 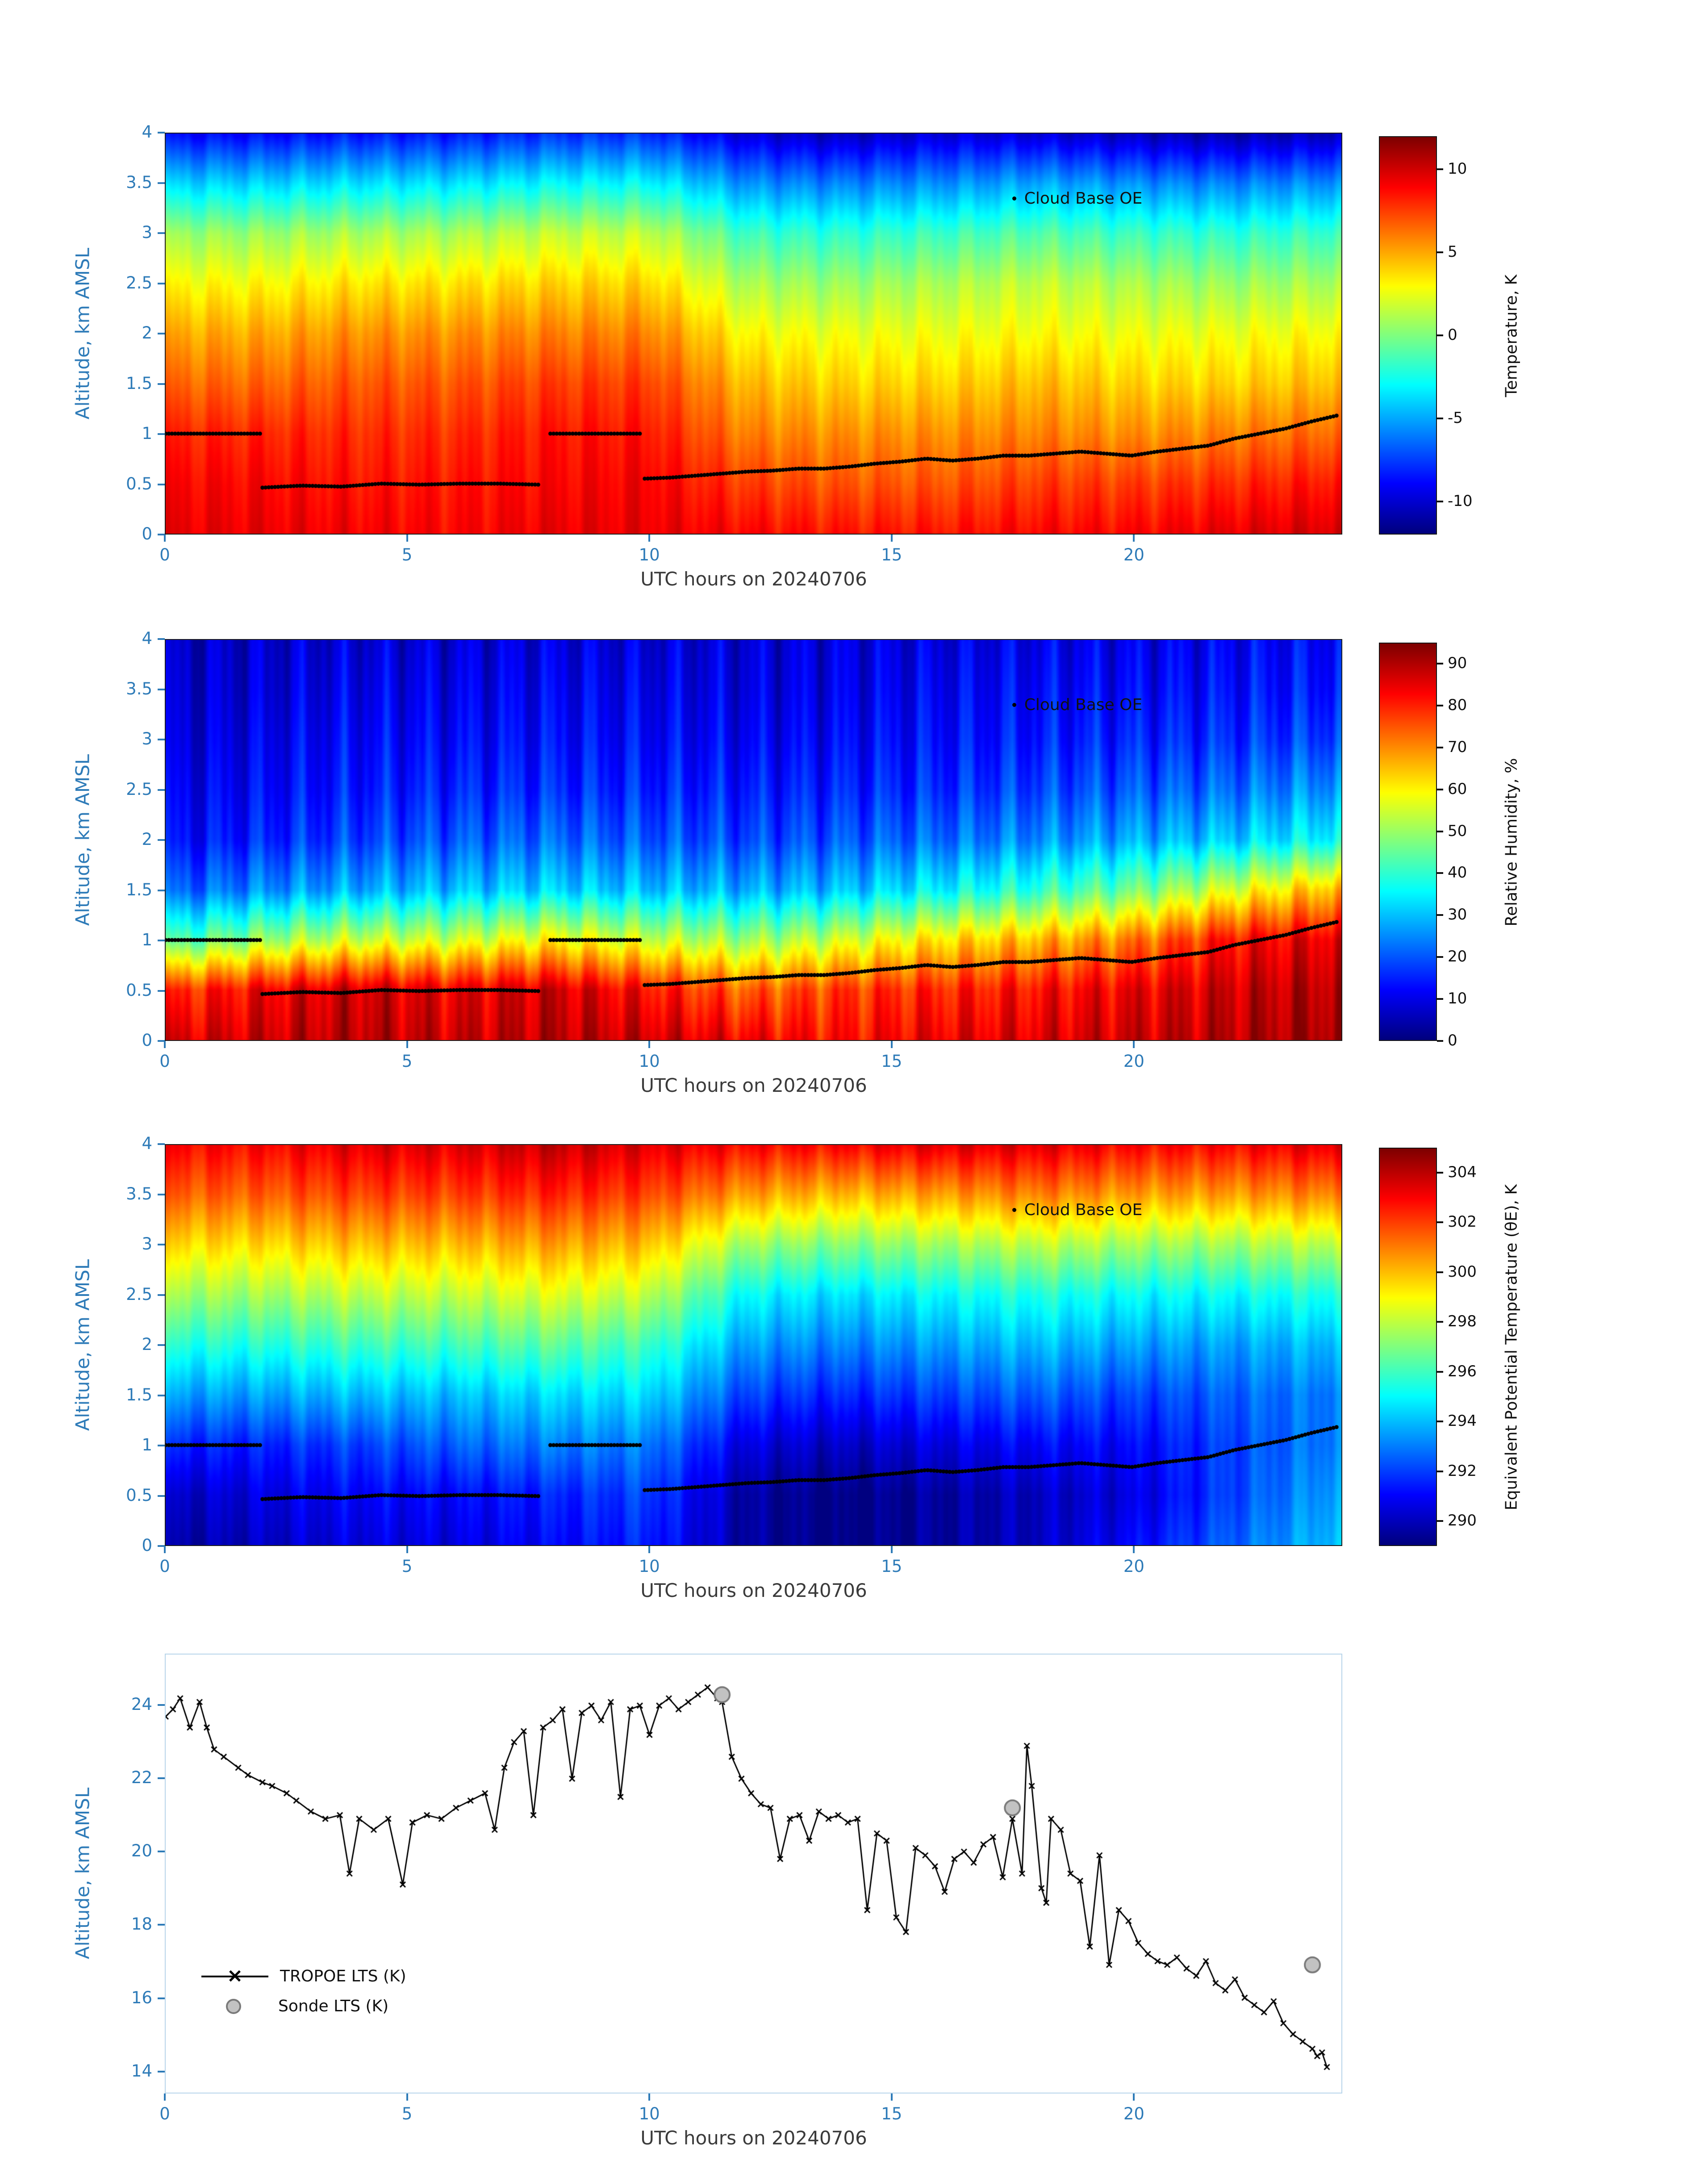 I want to click on theta-e-plot-area: Cloud Base OE, so click(x=753, y=1345).